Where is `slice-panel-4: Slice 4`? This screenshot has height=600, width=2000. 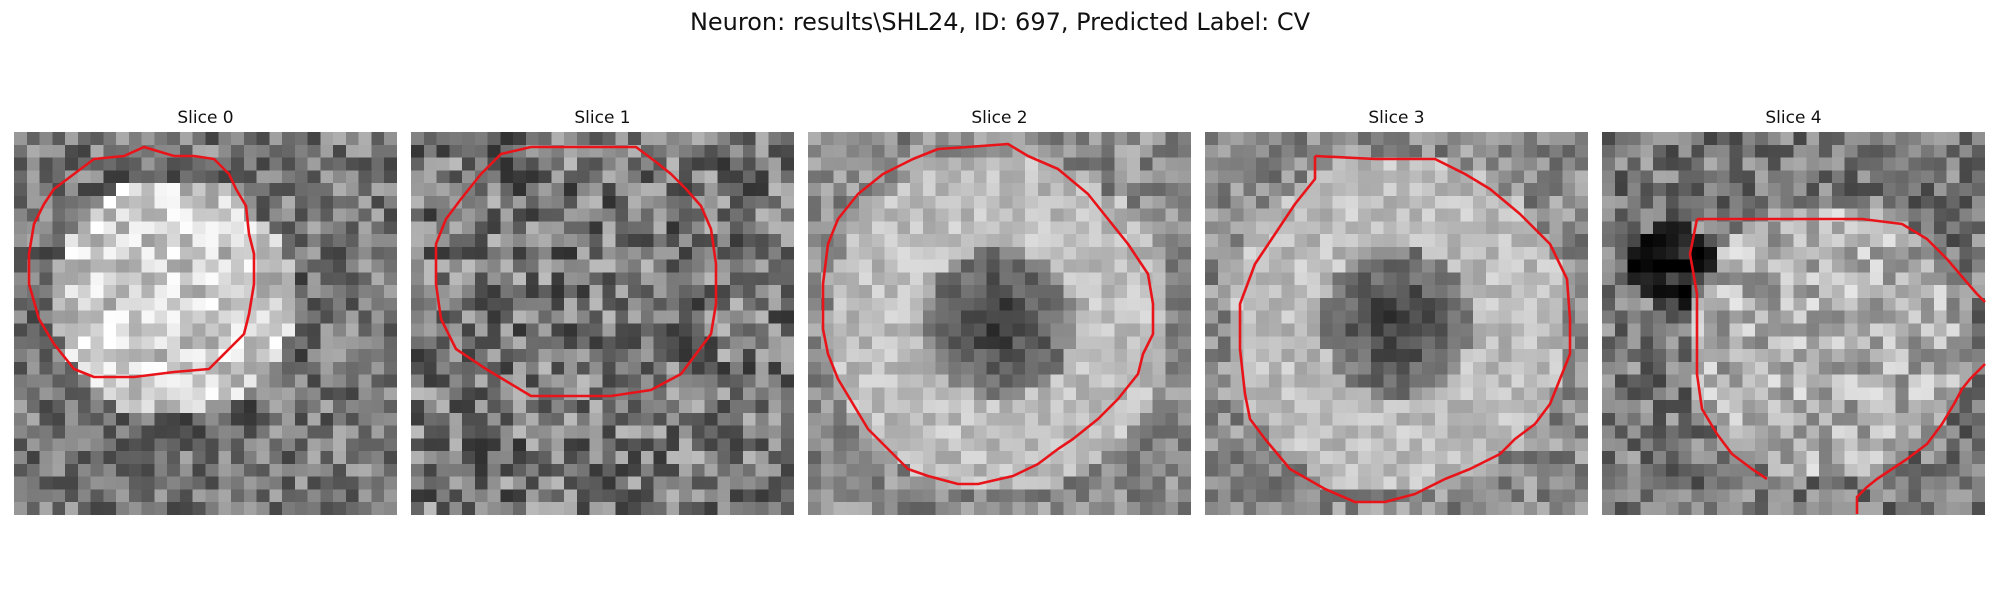
slice-panel-4: Slice 4 is located at coordinates (1794, 309).